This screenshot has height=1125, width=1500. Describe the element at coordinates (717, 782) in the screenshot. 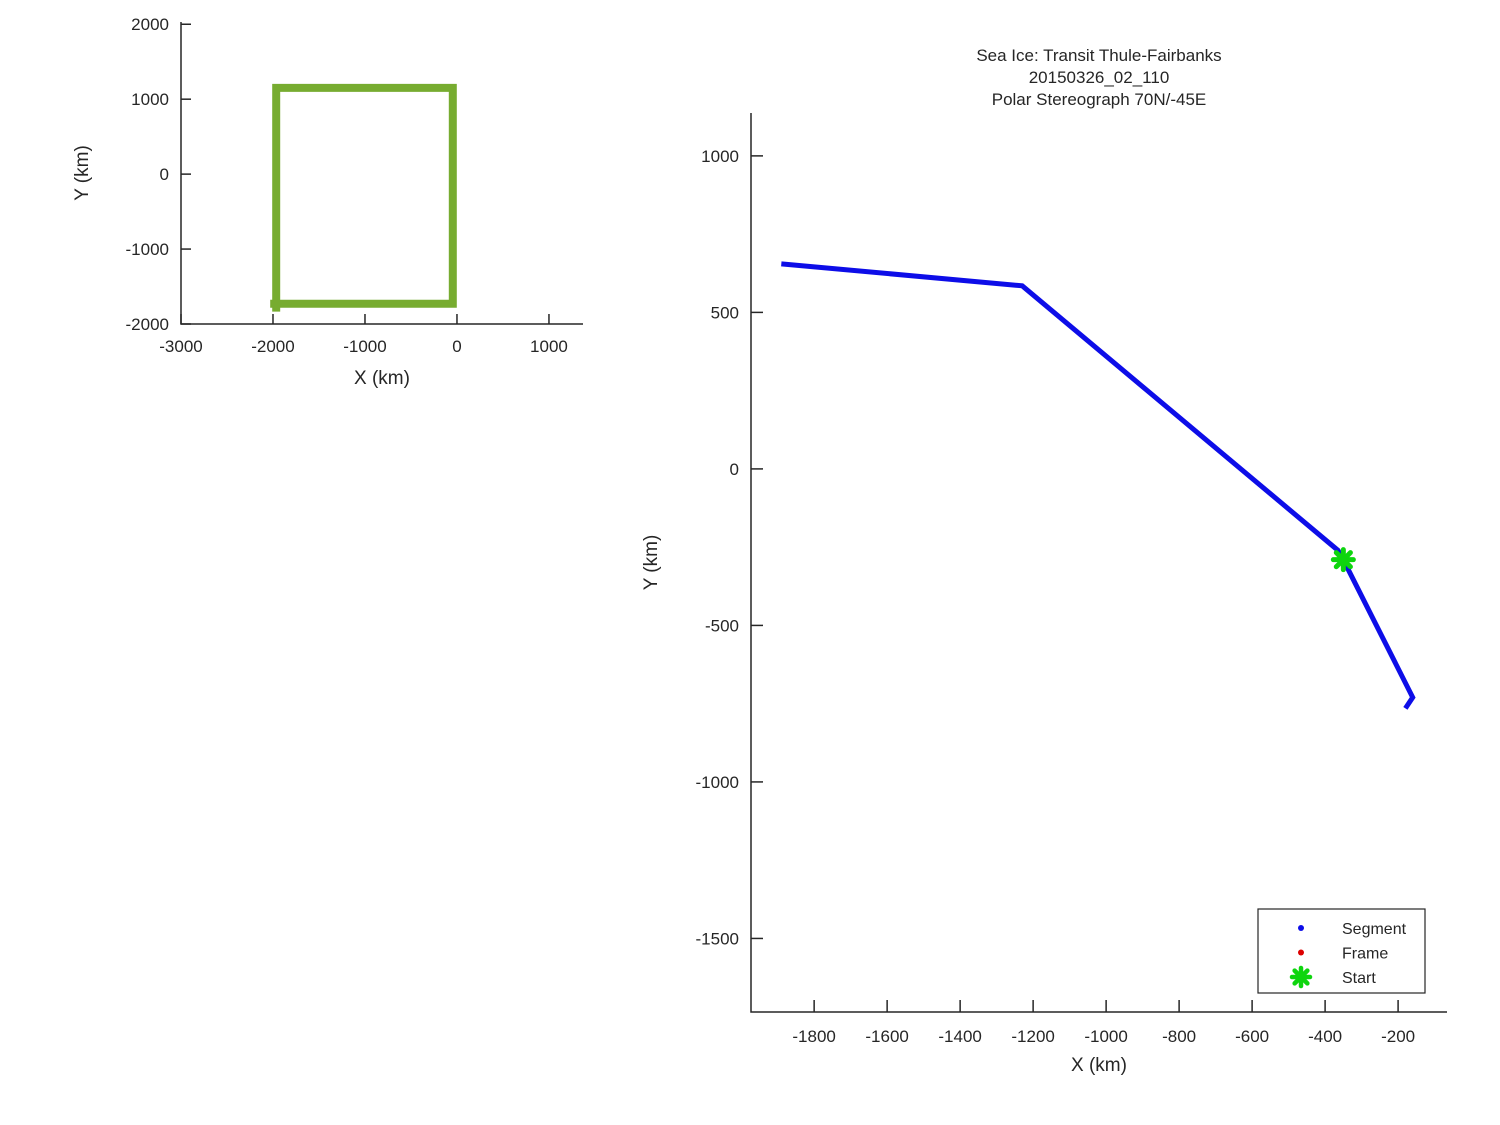

I see `transit-y-tick-label: -1000` at that location.